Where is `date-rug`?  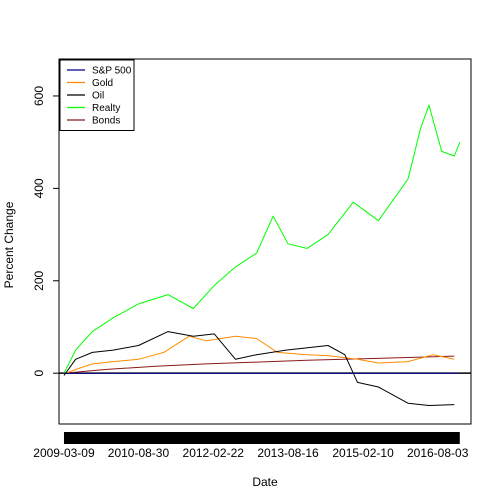
date-rug is located at coordinates (261, 438).